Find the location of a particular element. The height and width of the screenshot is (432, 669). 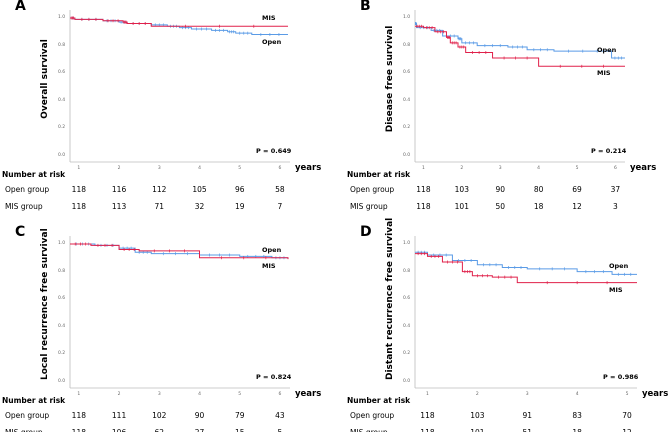

risk-open-value: 90 is located at coordinates (199, 415).